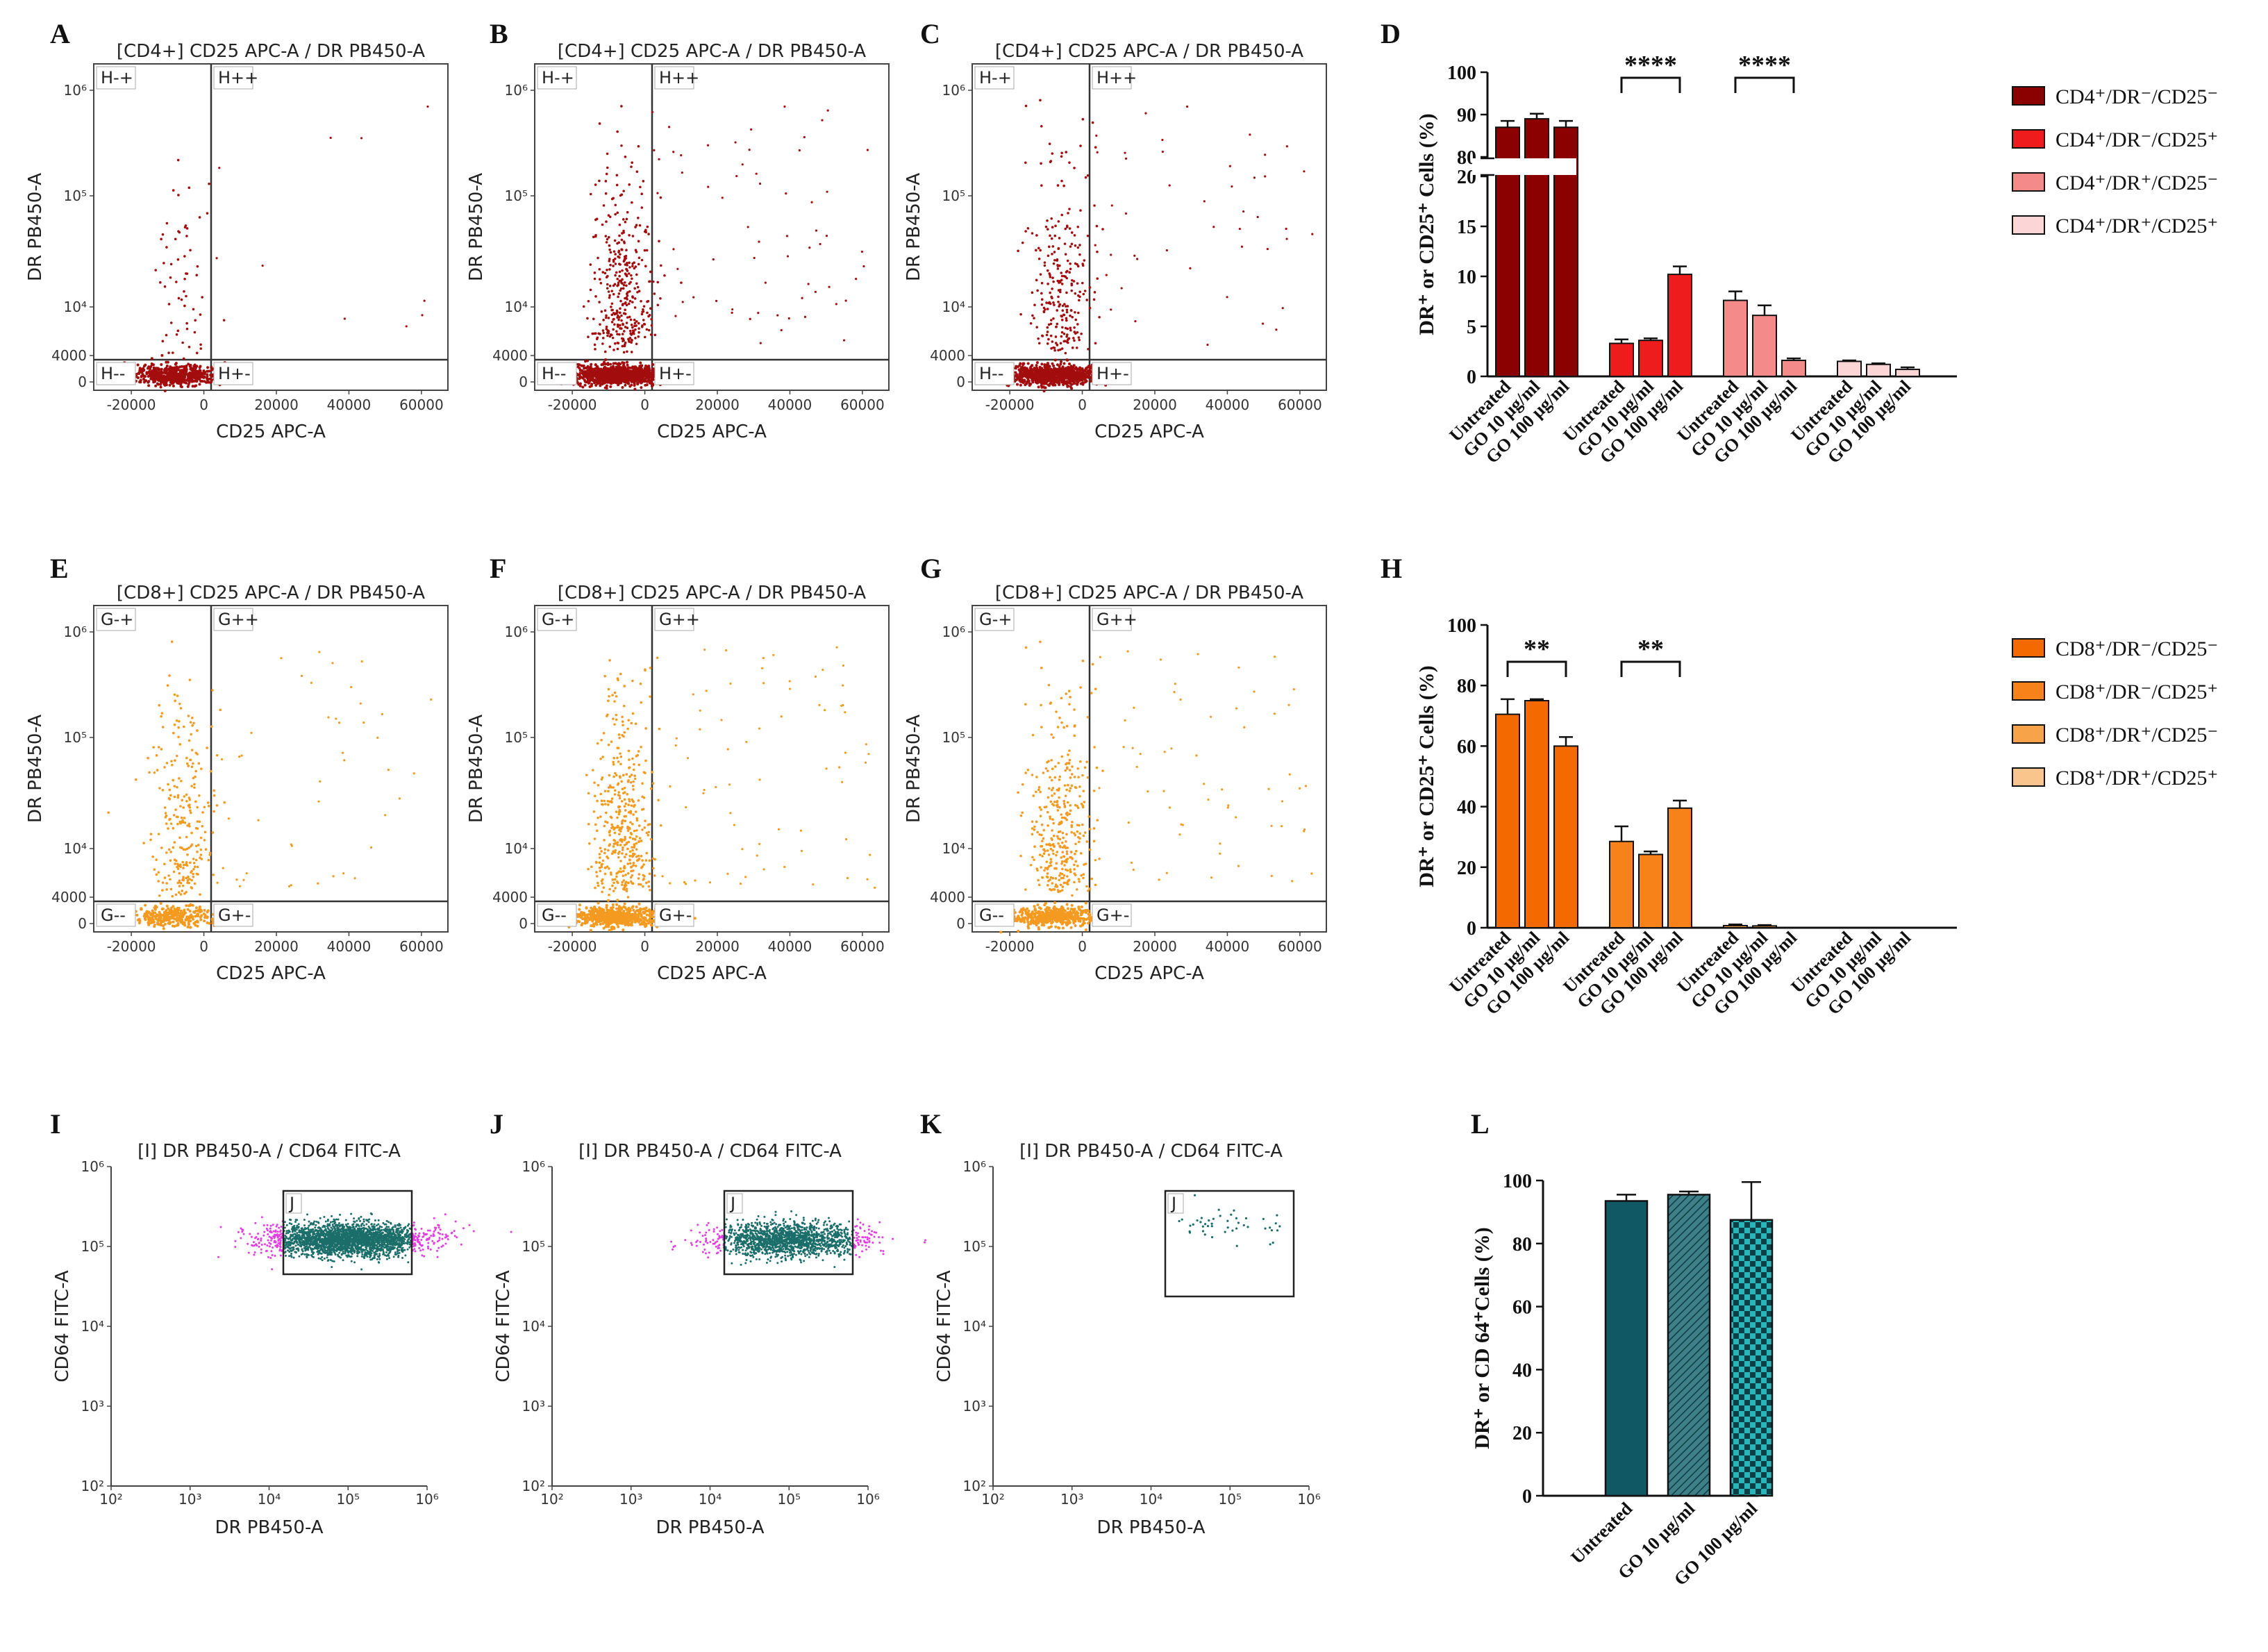 This screenshot has height=1652, width=2268. I want to click on panel-letter-e: E, so click(59, 568).